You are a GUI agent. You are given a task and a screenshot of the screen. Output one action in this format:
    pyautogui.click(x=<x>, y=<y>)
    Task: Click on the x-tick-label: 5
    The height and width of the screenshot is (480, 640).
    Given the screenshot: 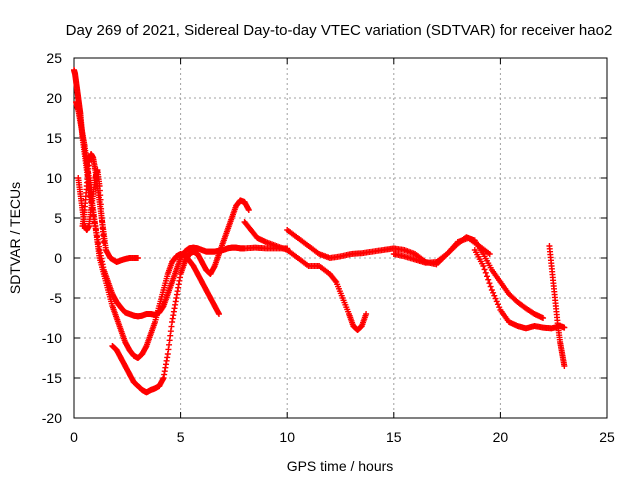 What is the action you would take?
    pyautogui.click(x=181, y=437)
    